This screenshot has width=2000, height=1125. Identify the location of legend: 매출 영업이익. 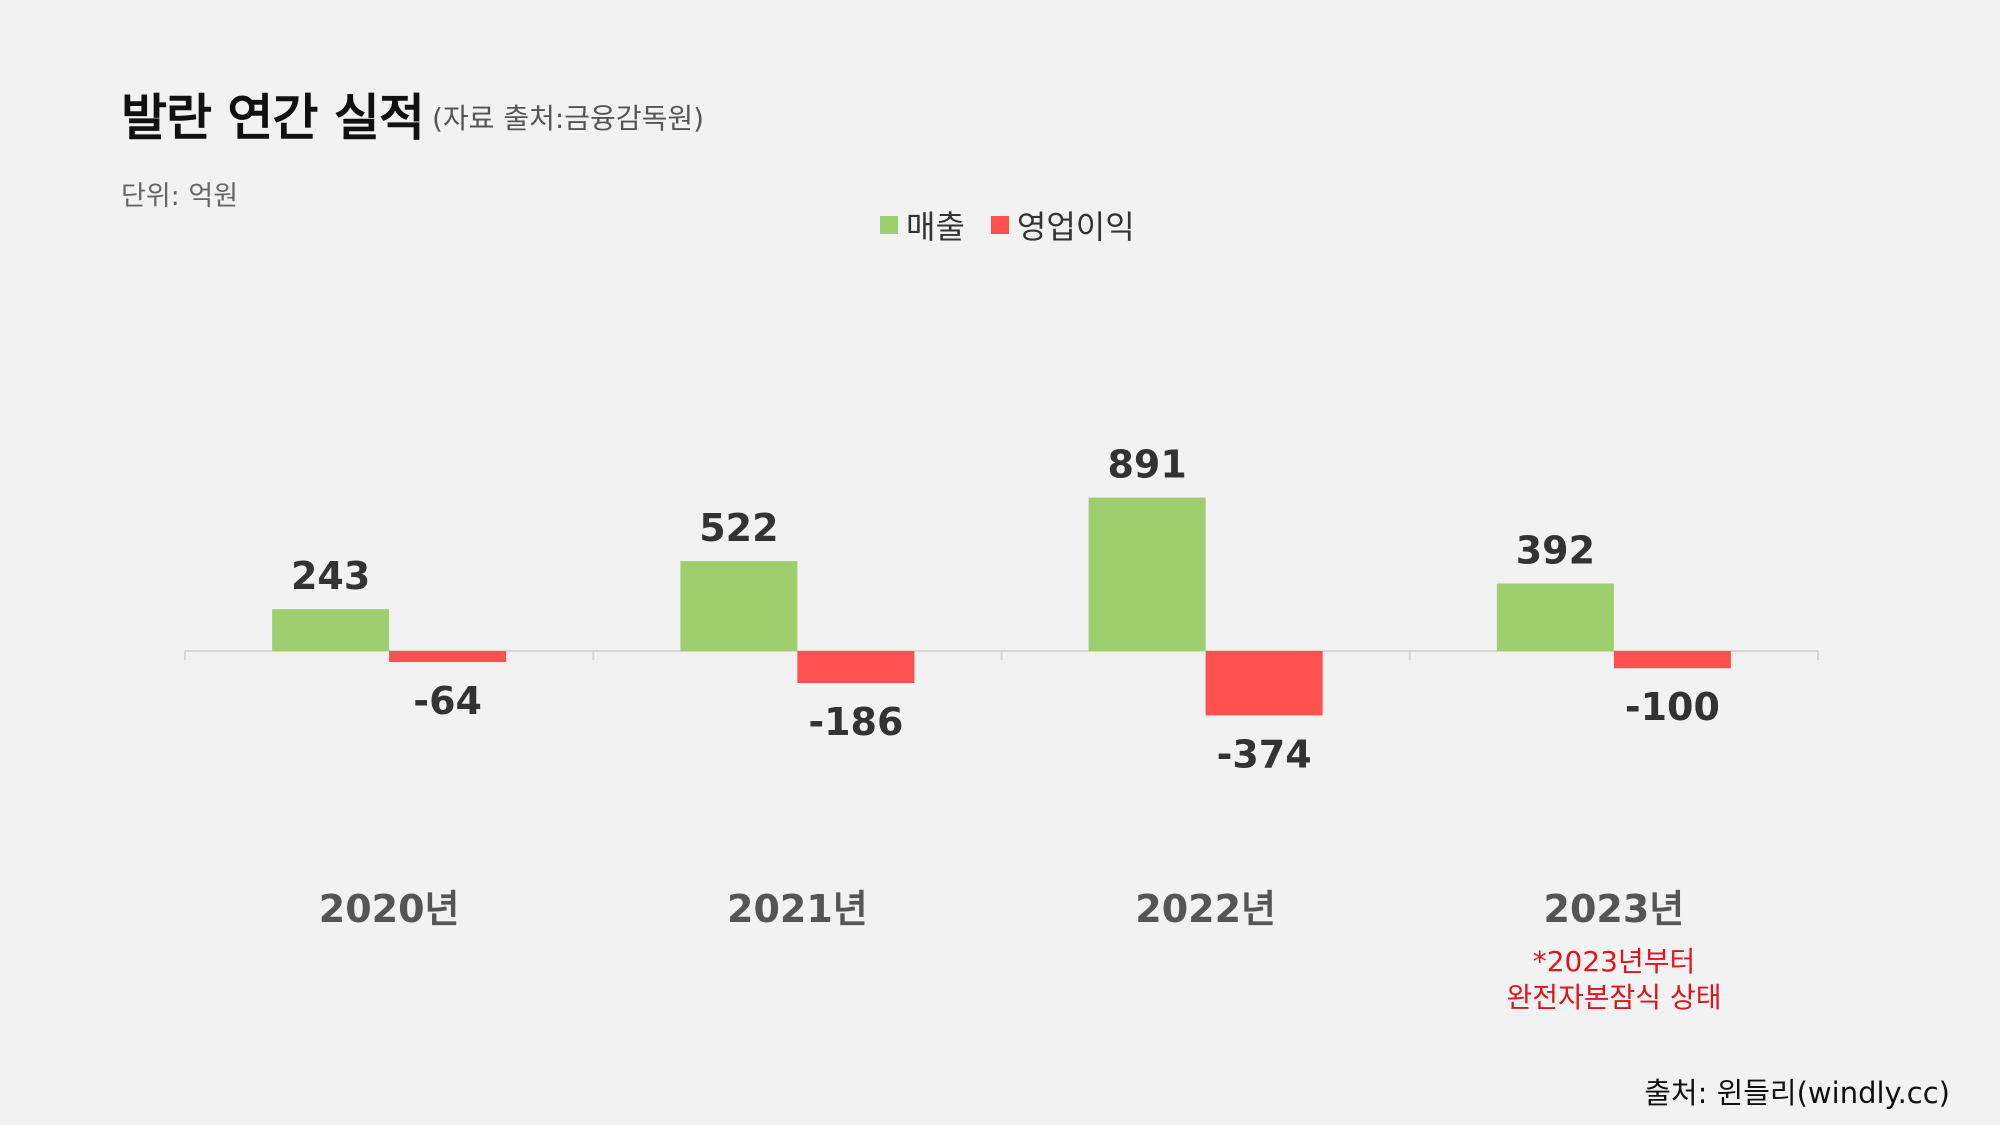
(1007, 225).